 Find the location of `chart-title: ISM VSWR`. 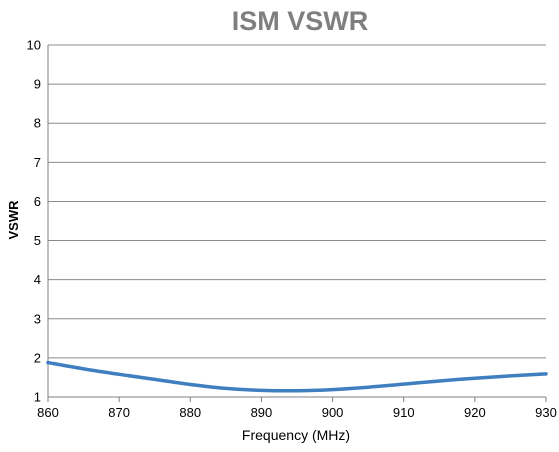

chart-title: ISM VSWR is located at coordinates (300, 21).